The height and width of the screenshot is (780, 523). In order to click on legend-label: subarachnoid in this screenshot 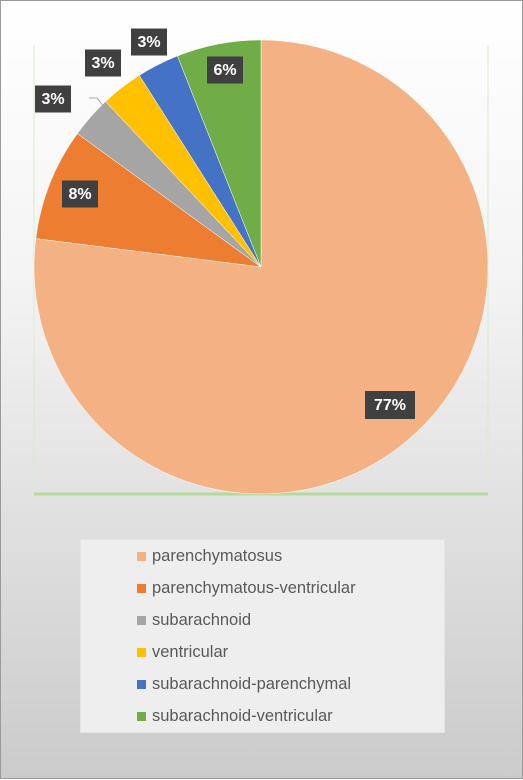, I will do `click(202, 619)`.